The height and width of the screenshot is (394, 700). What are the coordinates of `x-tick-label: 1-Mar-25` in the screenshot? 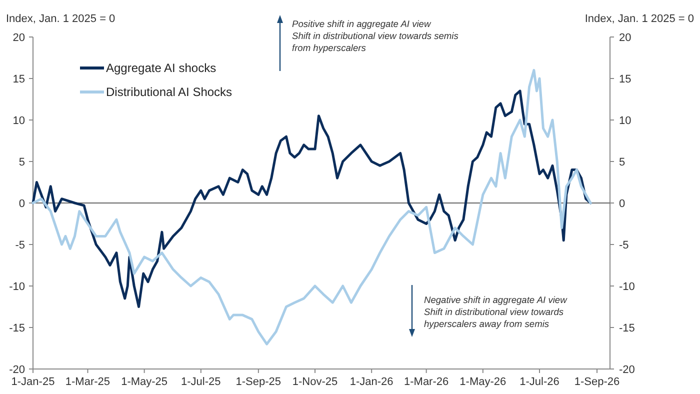 It's located at (87, 382).